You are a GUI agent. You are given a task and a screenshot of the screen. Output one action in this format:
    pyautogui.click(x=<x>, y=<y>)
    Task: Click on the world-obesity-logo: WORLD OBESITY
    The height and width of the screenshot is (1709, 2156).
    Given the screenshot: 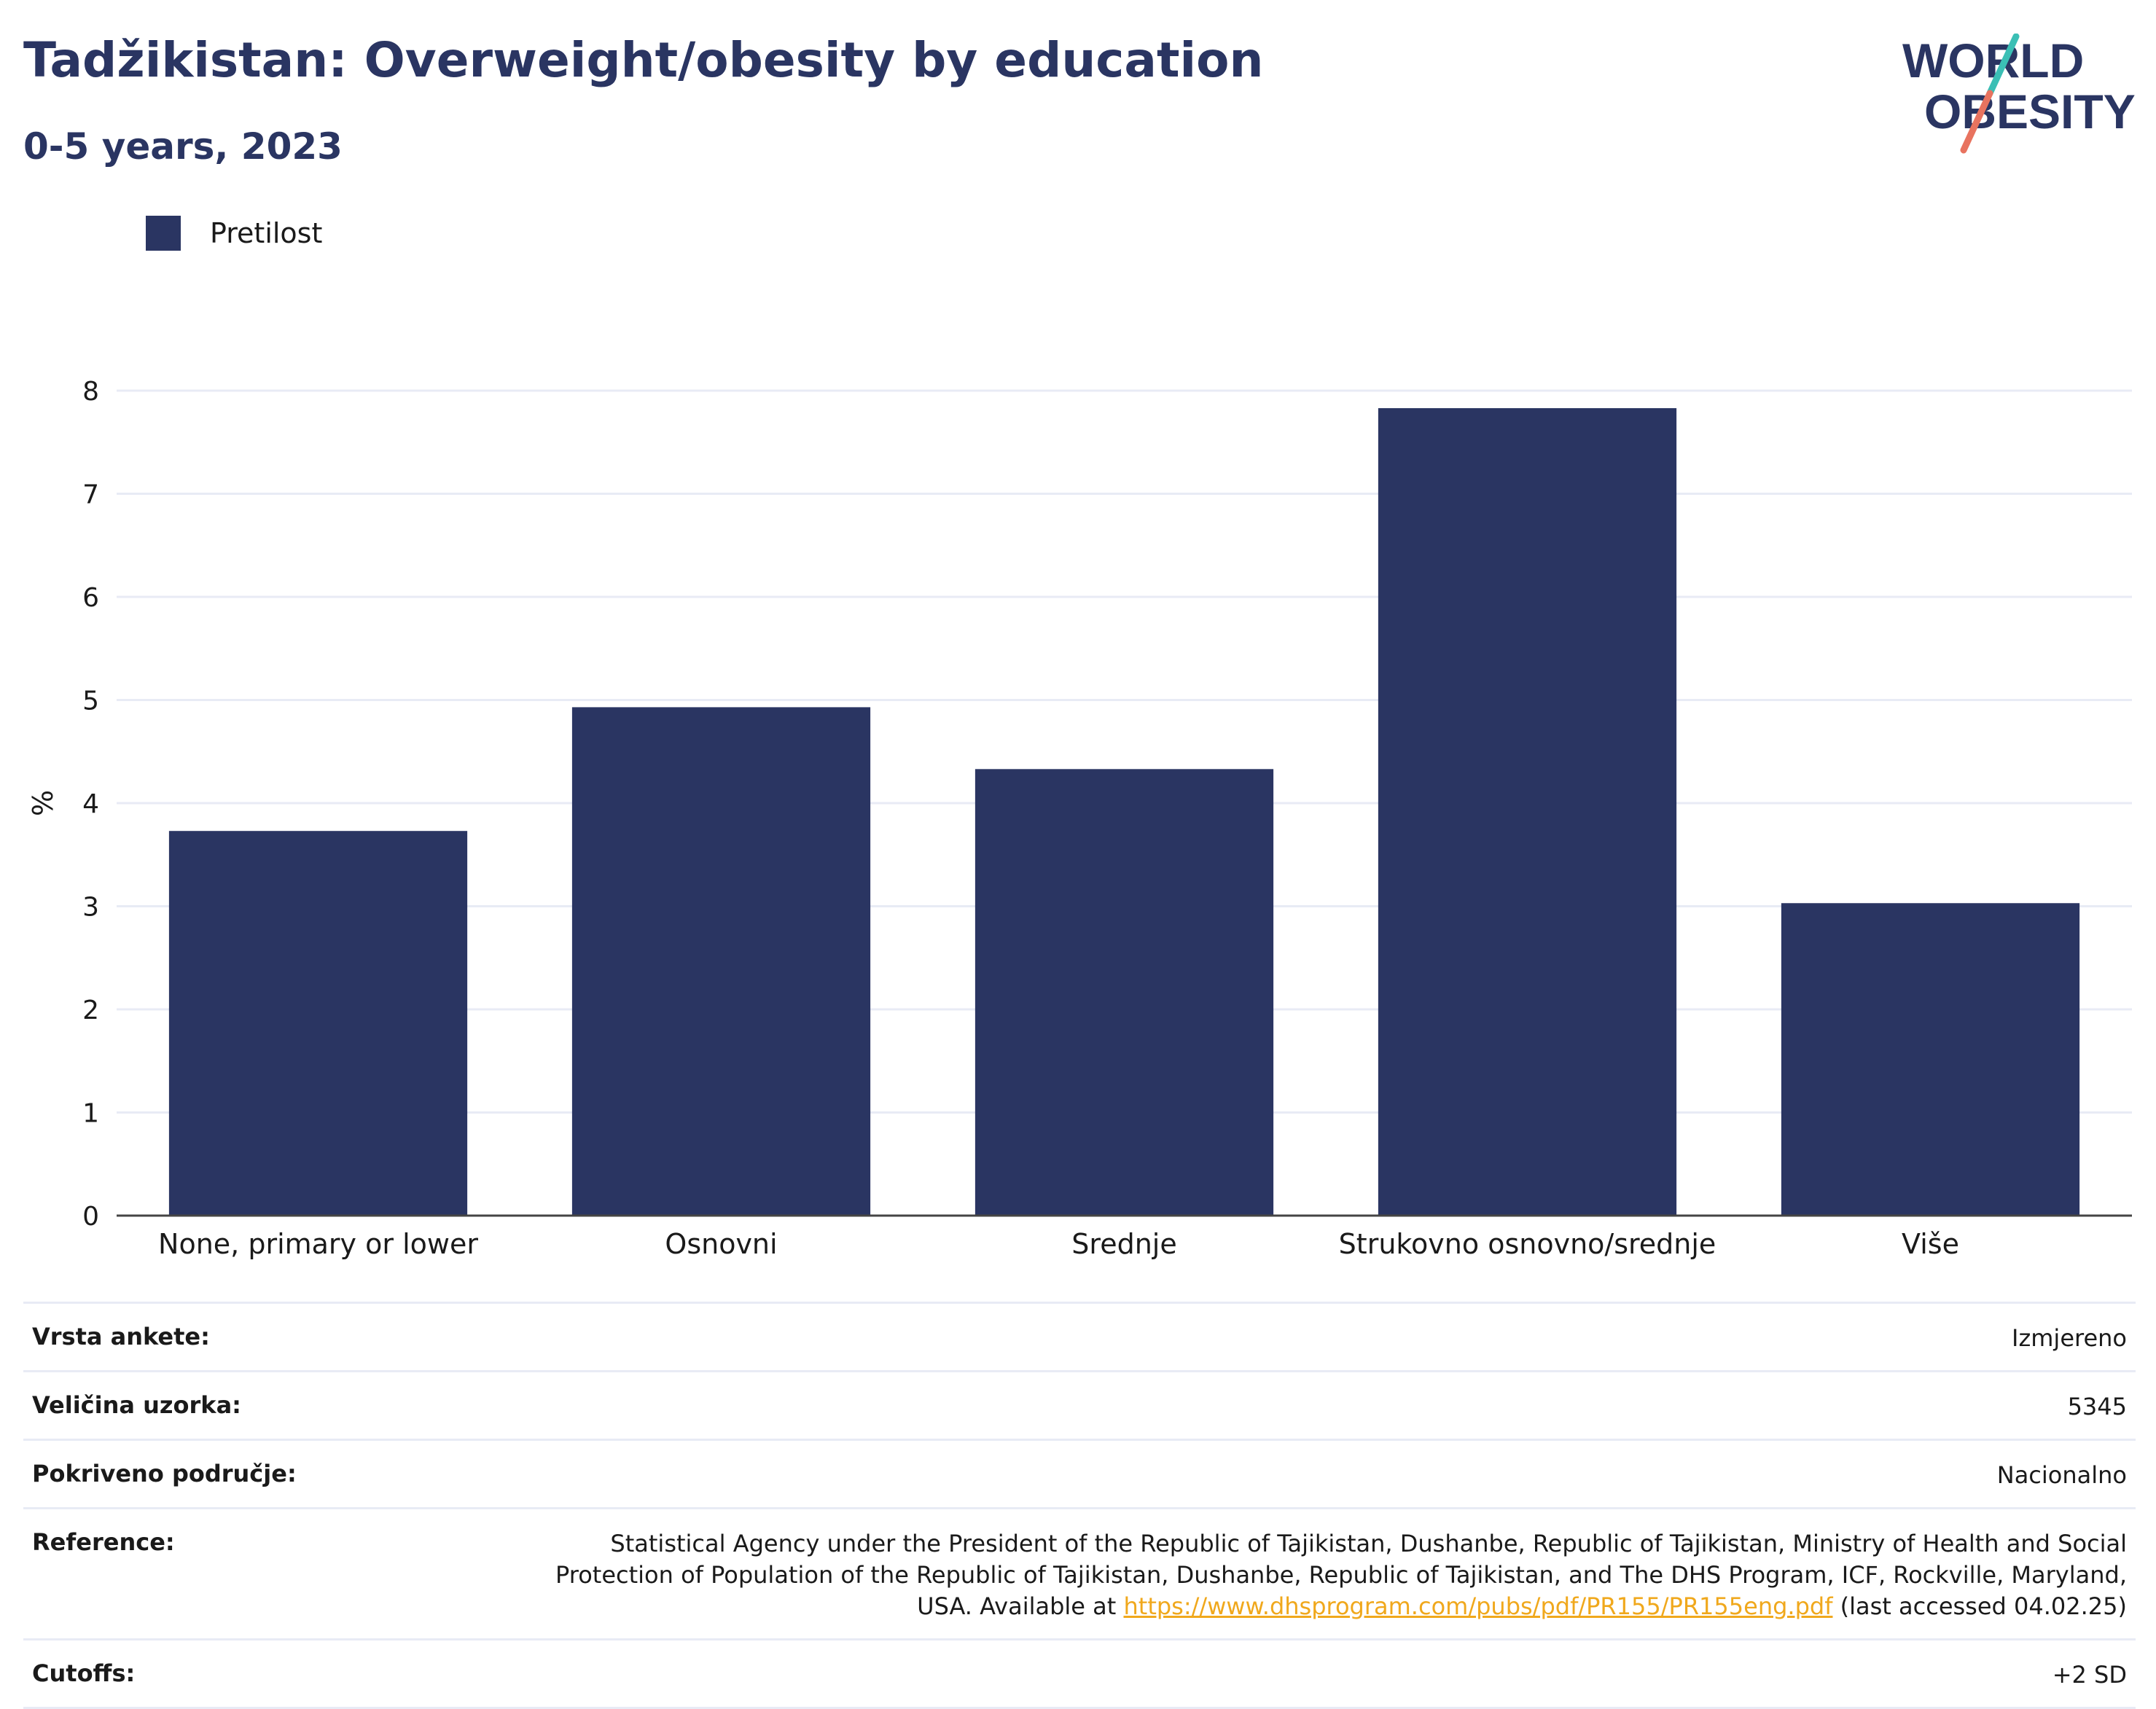 What is the action you would take?
    pyautogui.click(x=2019, y=94)
    